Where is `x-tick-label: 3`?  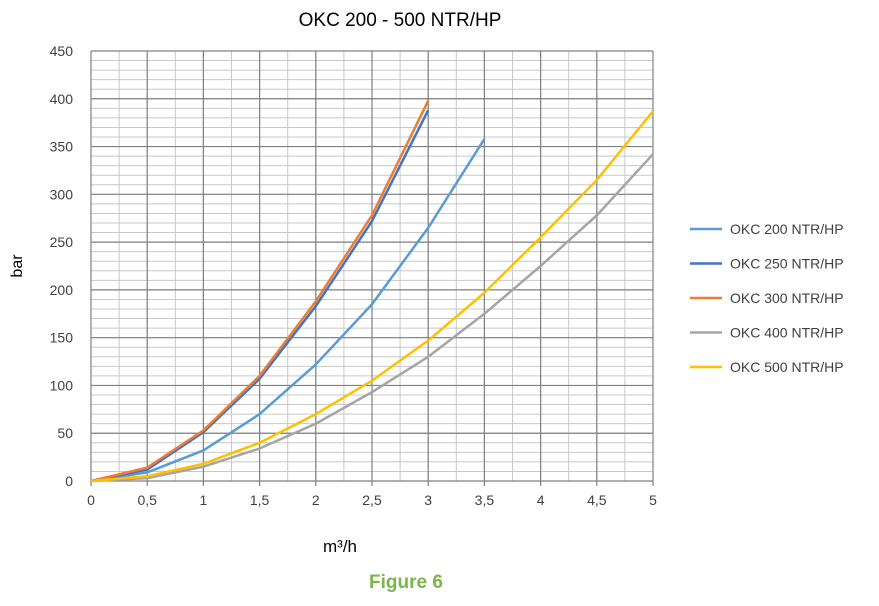
x-tick-label: 3 is located at coordinates (428, 500).